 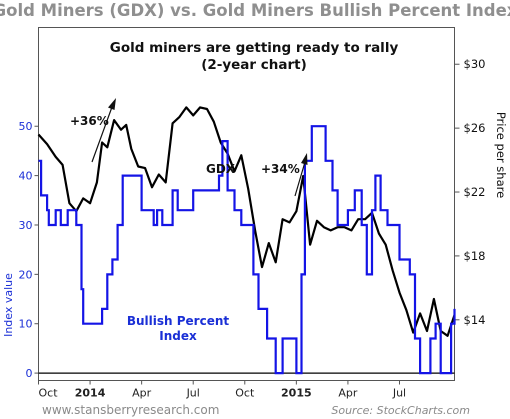 I want to click on footer-source: Source: StockCharts.com, so click(x=400, y=410).